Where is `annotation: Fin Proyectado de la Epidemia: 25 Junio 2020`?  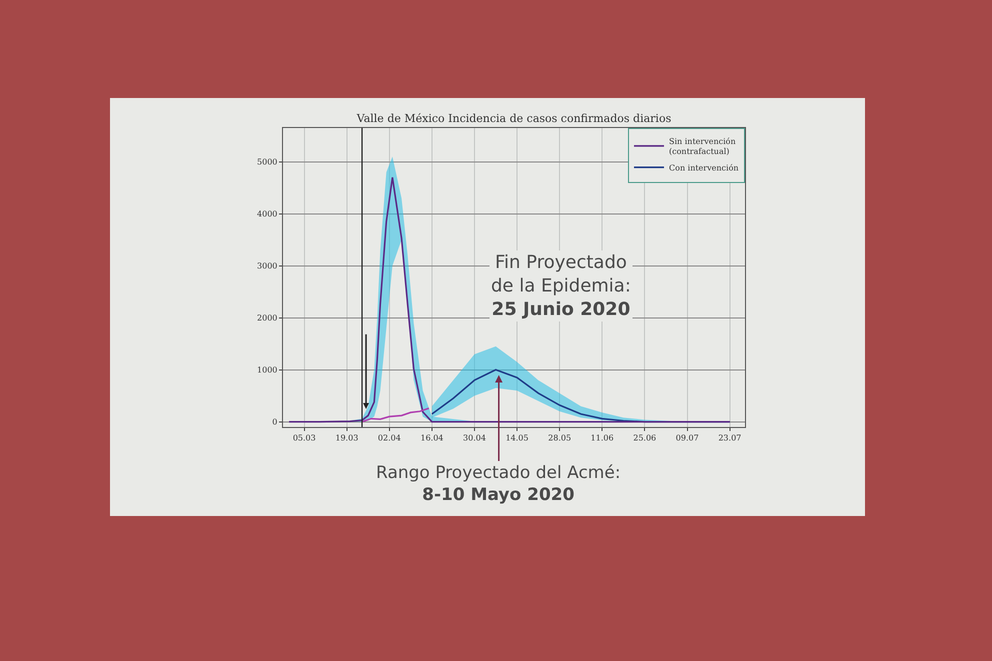
annotation: Fin Proyectado de la Epidemia: 25 Junio 2020 is located at coordinates (561, 286).